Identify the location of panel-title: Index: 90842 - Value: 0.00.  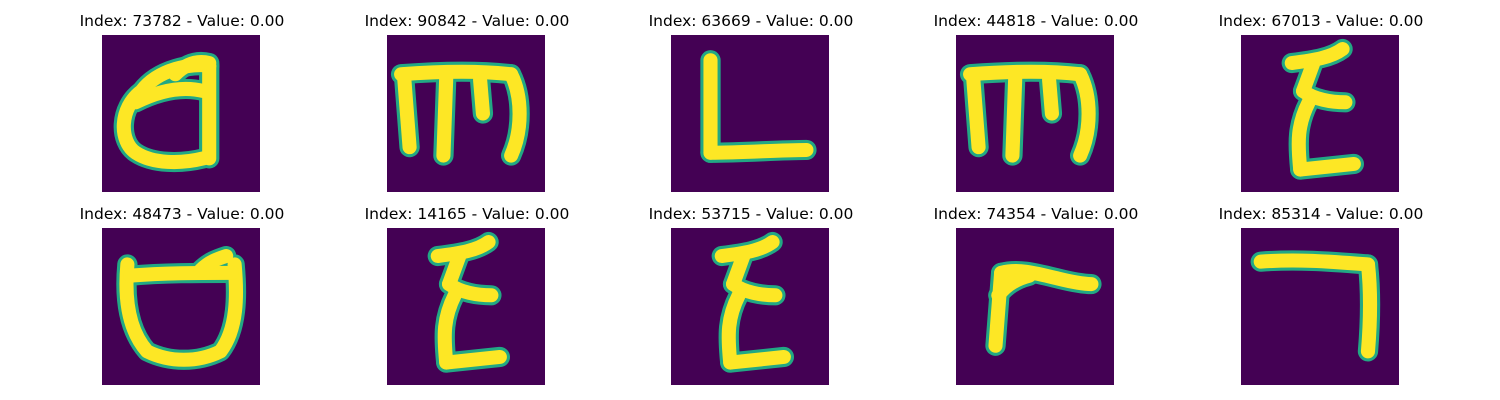
(467, 21).